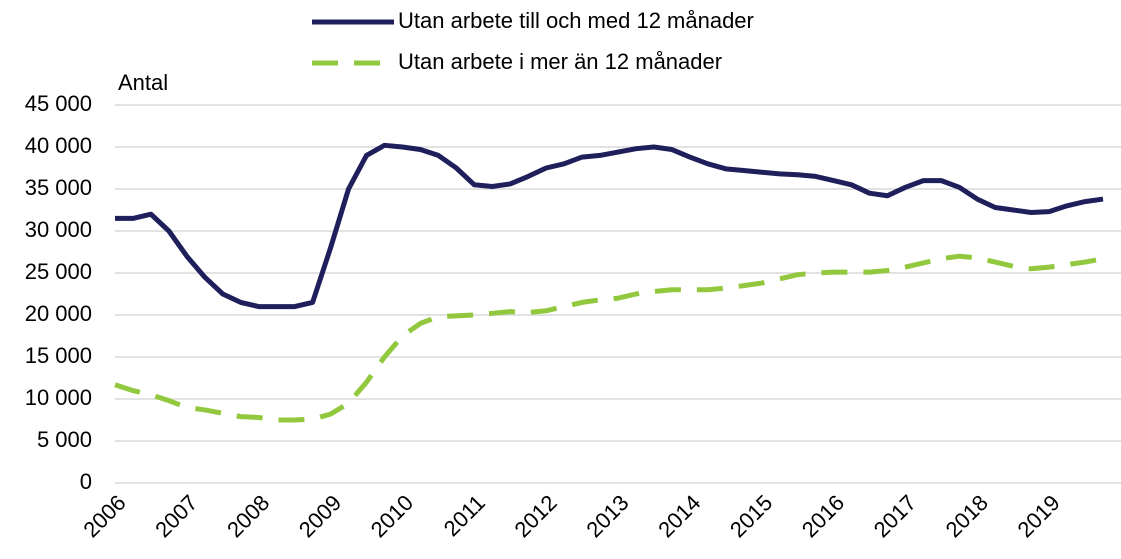 This screenshot has height=559, width=1121. I want to click on y-tick-label: 20 000, so click(58, 313).